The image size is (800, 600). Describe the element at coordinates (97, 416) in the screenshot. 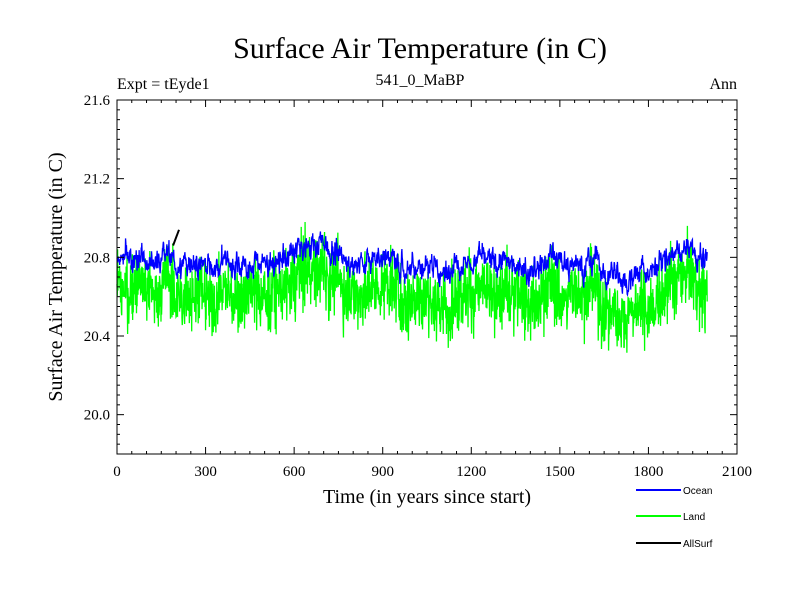

I see `y-tick-label: 20.0` at that location.